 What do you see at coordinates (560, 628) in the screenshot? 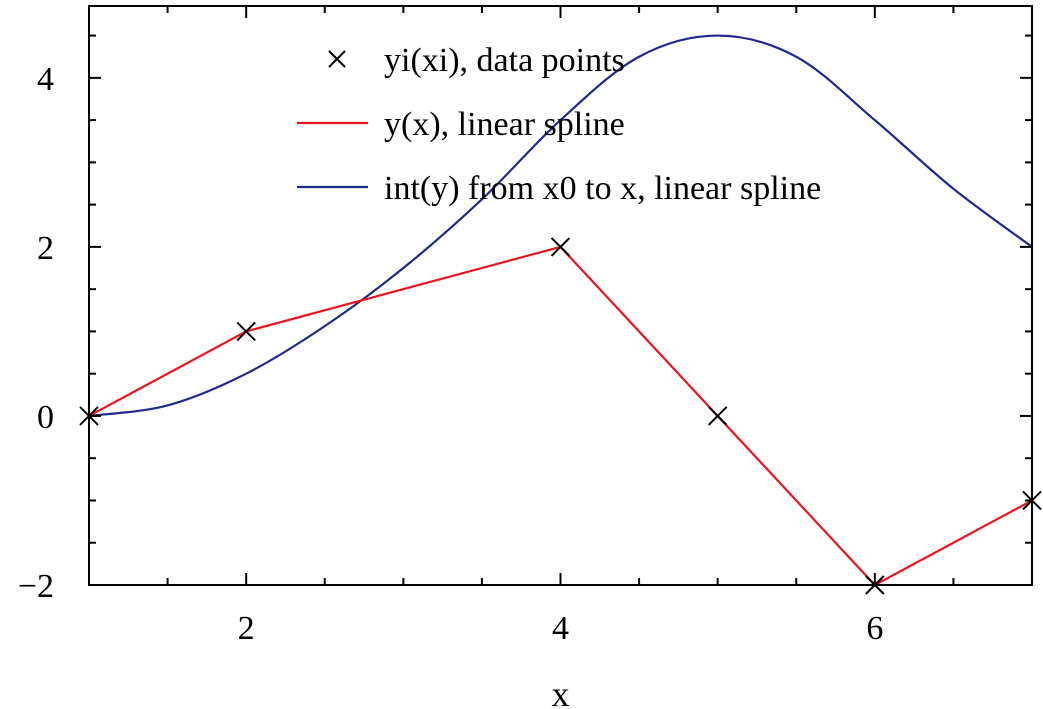
I see `x-tick-label: 4` at bounding box center [560, 628].